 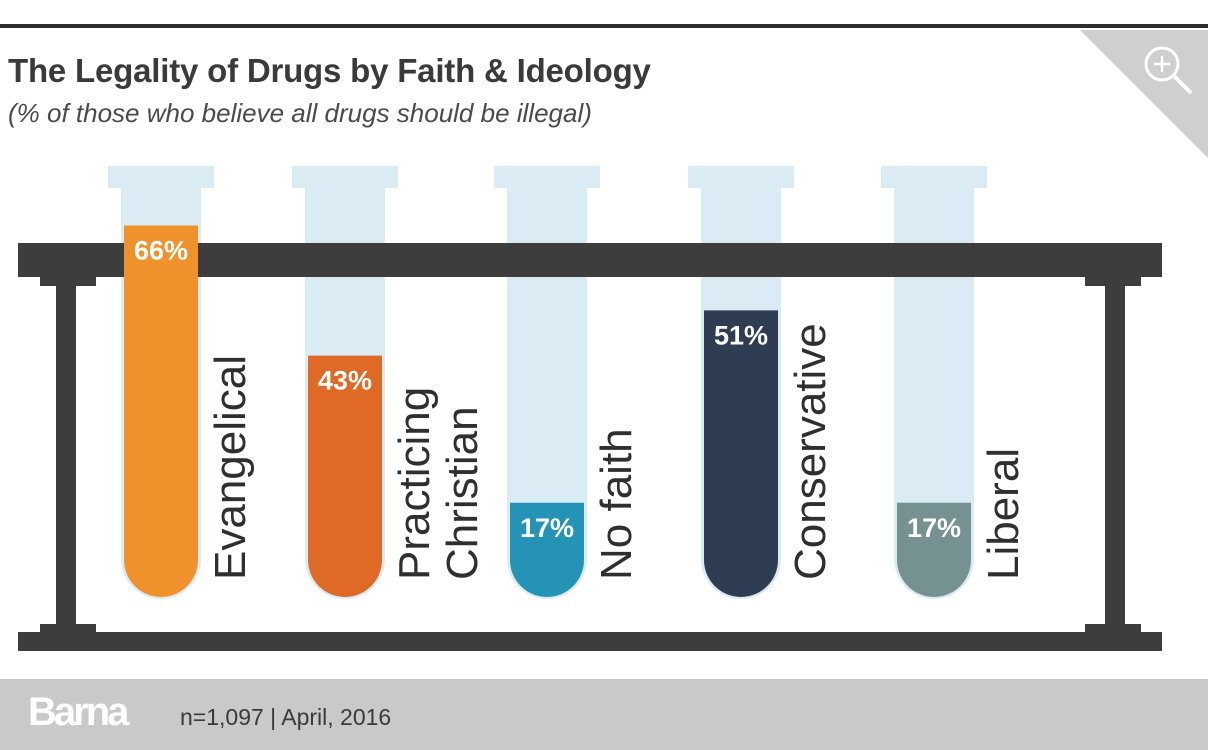 What do you see at coordinates (68, 281) in the screenshot?
I see `rack-left-top-cap` at bounding box center [68, 281].